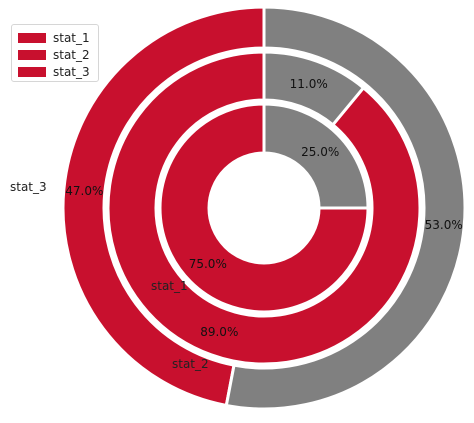 The height and width of the screenshot is (423, 474). I want to click on ring-label-stat-2: stat_2, so click(190, 364).